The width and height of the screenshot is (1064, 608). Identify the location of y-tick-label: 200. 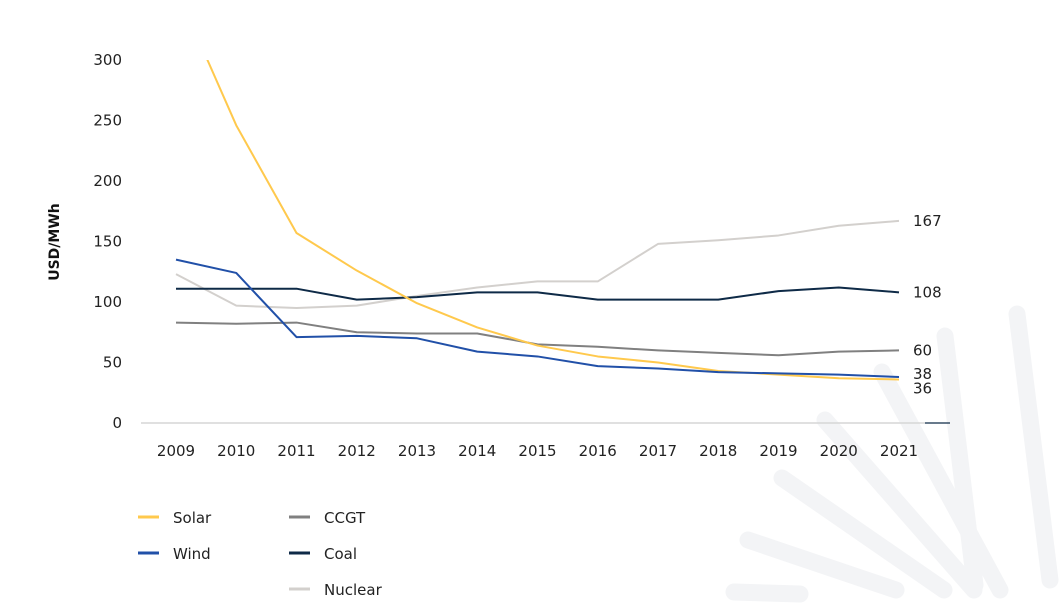
(107, 181).